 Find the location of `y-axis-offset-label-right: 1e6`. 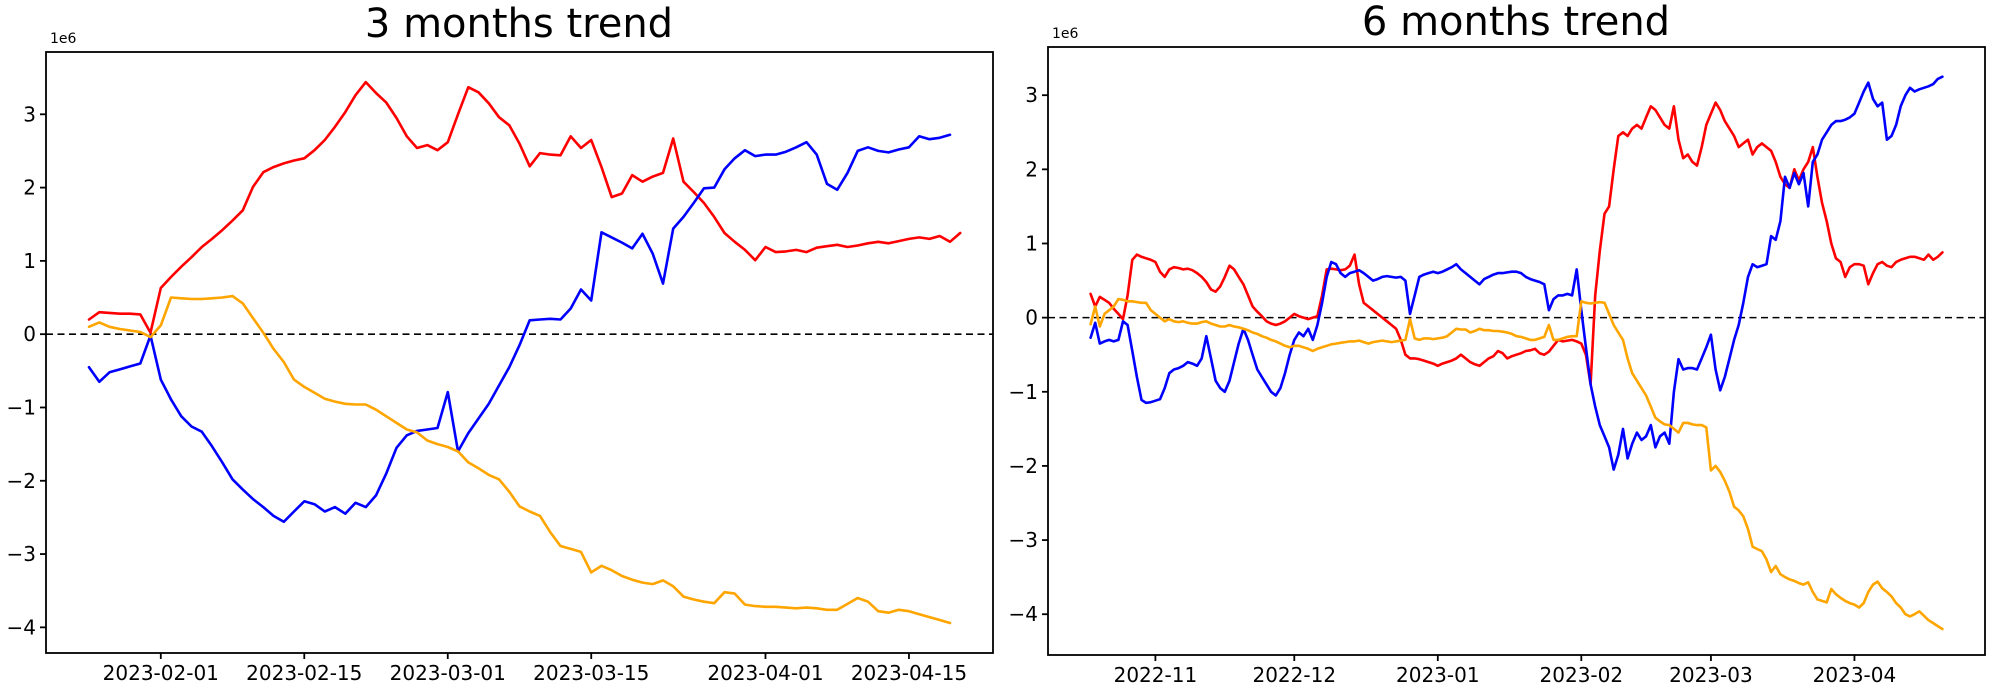

y-axis-offset-label-right: 1e6 is located at coordinates (1065, 34).